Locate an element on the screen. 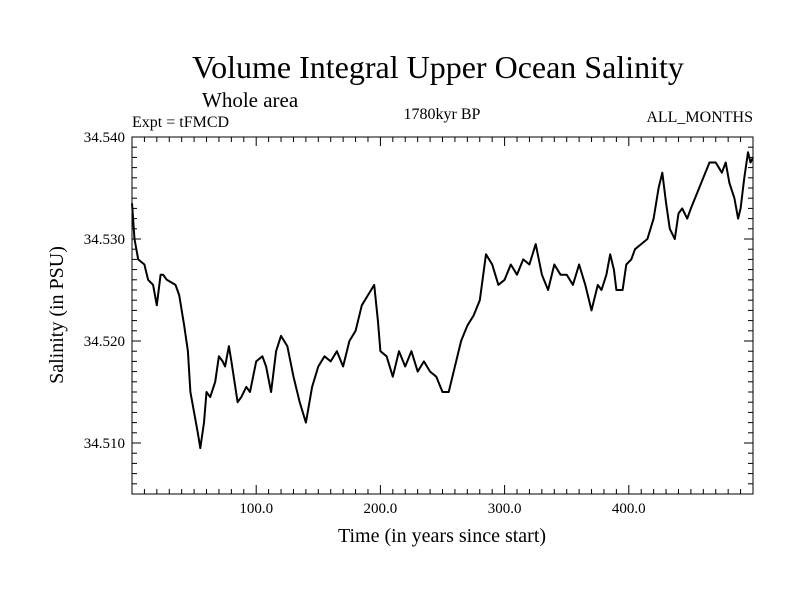 The image size is (800, 600). y-axis-label: Salinity (in PSU) is located at coordinates (57, 315).